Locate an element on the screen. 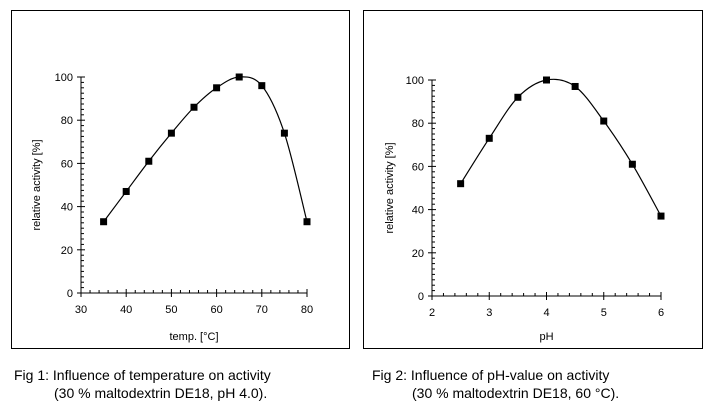 This screenshot has width=712, height=406. chart1-x-axis-label: temp. [°C] is located at coordinates (193, 337).